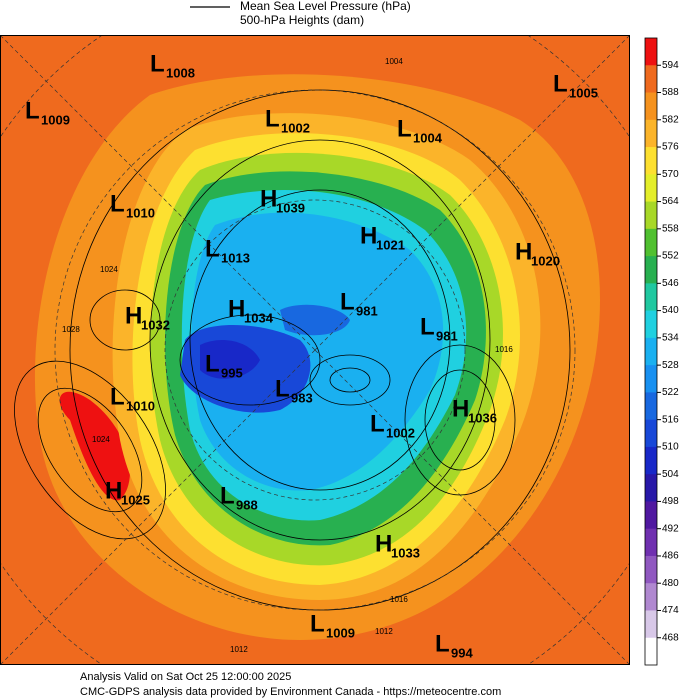 This screenshot has width=680, height=700. I want to click on colorbar-label: 564, so click(670, 201).